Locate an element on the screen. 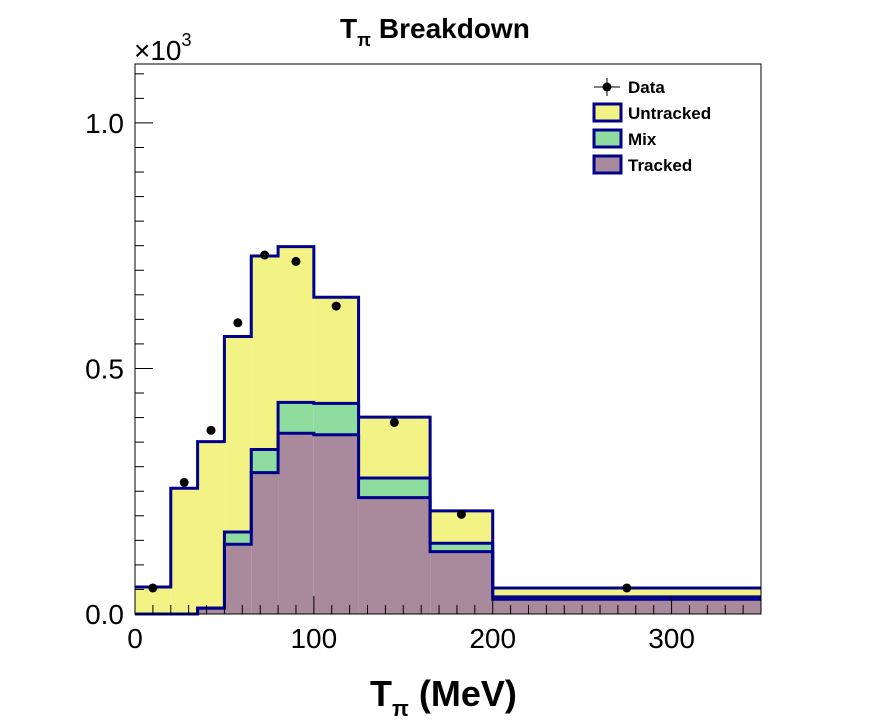 This screenshot has width=896, height=722. legend-item-mix: Mix is located at coordinates (624, 138).